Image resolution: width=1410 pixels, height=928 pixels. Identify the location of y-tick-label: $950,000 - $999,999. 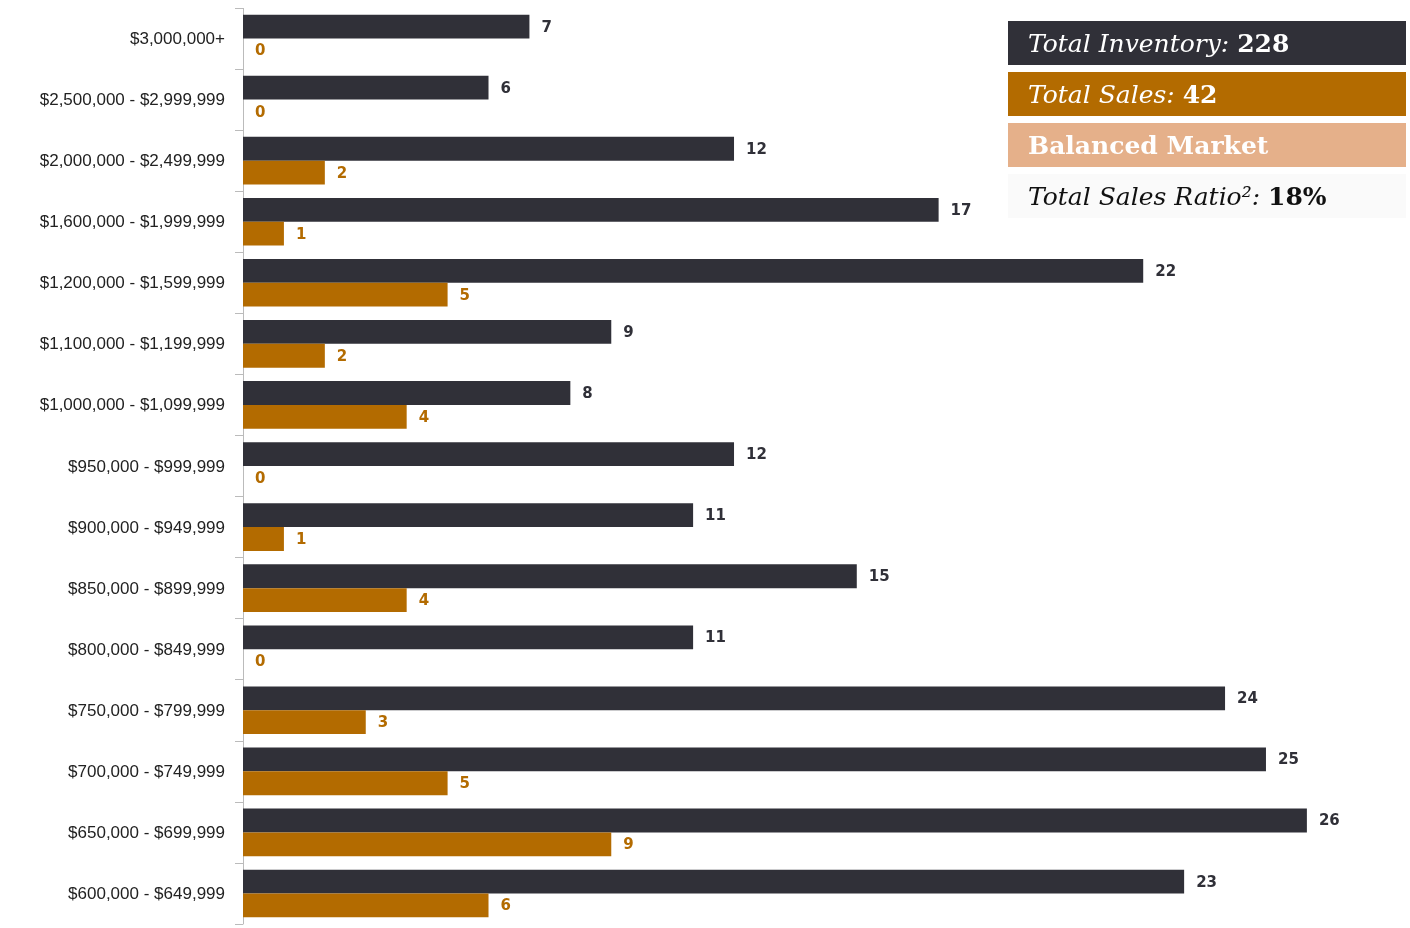
(146, 466).